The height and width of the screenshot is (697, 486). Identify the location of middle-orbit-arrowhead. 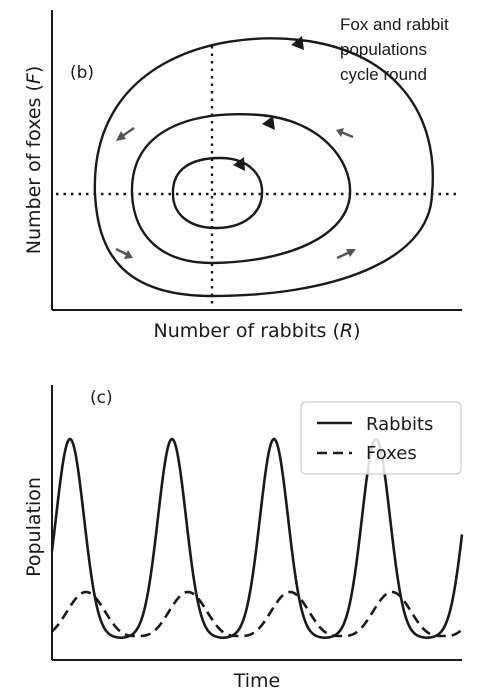
(268, 123).